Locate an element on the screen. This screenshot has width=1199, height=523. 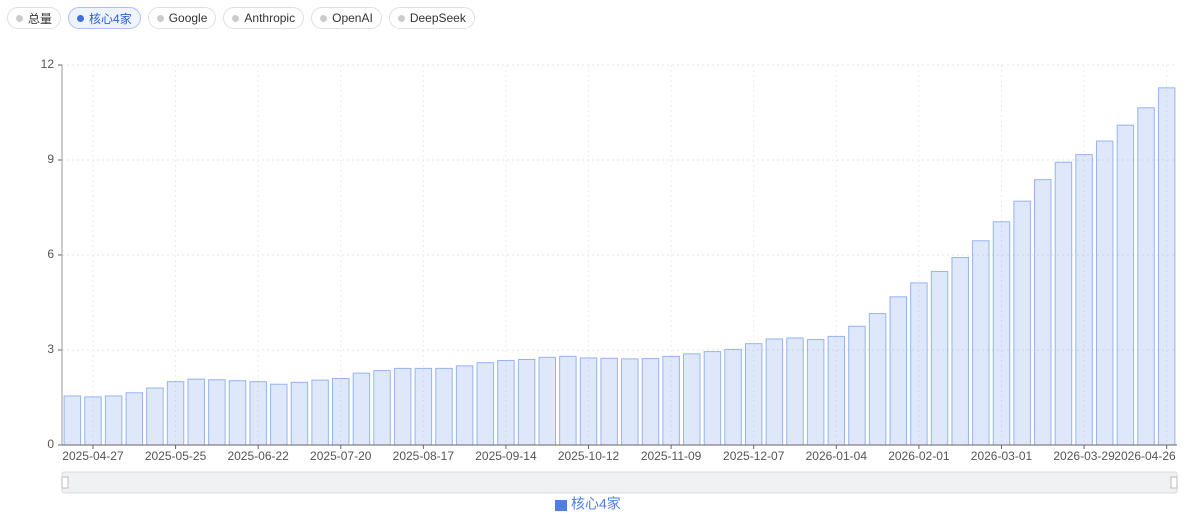
filter-button: 核心4家 is located at coordinates (104, 18).